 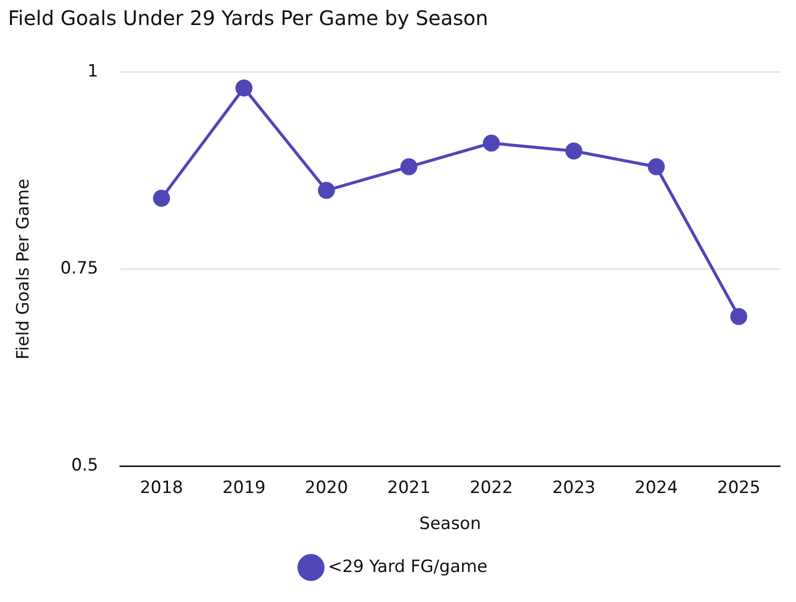 What do you see at coordinates (79, 268) in the screenshot?
I see `y-tick-label: 0.75` at bounding box center [79, 268].